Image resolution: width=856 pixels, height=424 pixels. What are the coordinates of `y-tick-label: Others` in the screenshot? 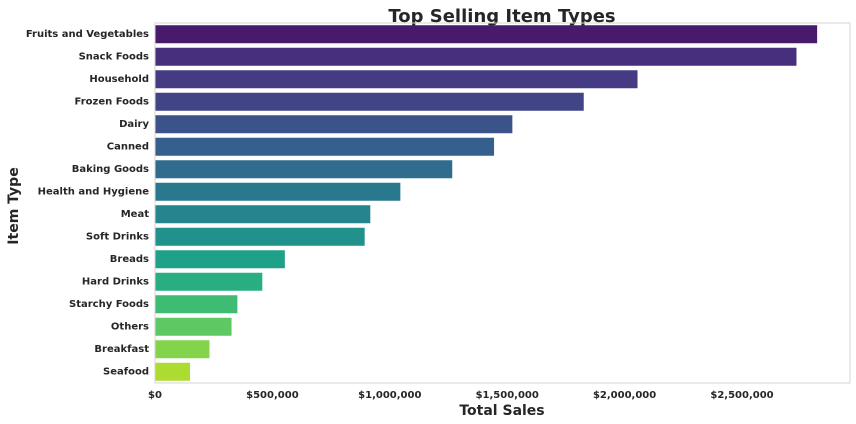 It's located at (130, 326).